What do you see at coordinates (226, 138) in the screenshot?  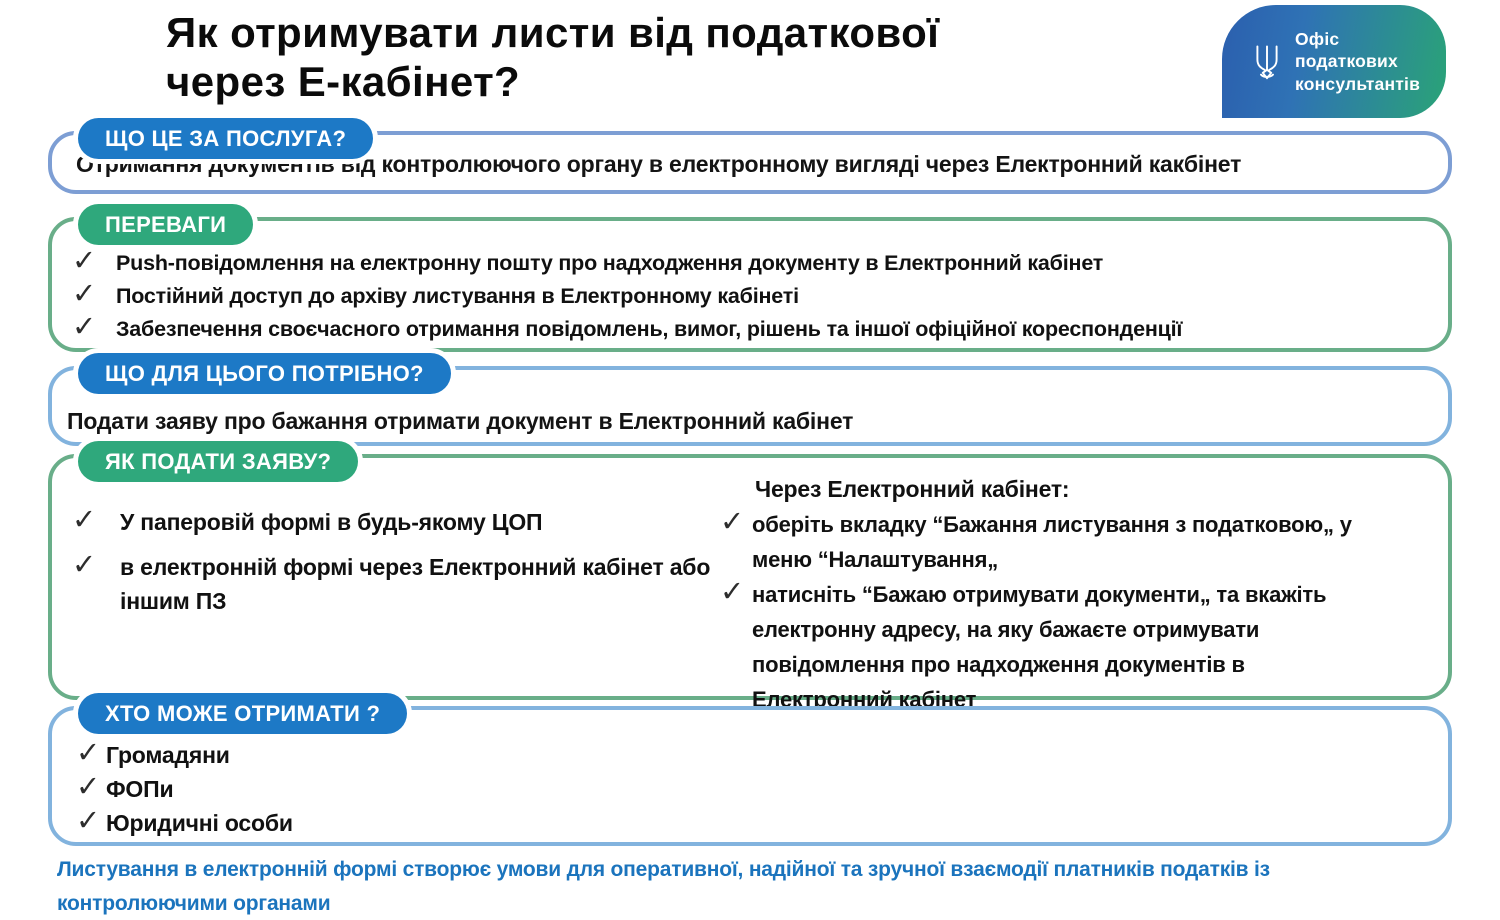 I see `section-what-is-service-pill: ЩО ЦЕ ЗА ПОСЛУГА?` at bounding box center [226, 138].